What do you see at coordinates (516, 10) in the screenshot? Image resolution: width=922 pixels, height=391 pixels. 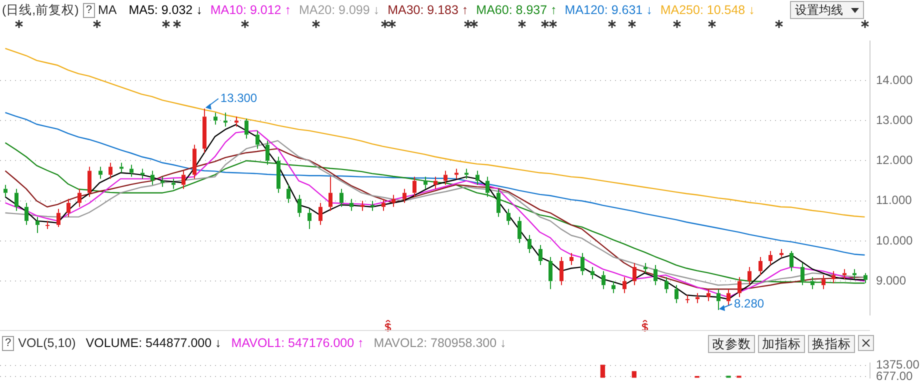 I see `text: MA60: 8.937 ↑` at bounding box center [516, 10].